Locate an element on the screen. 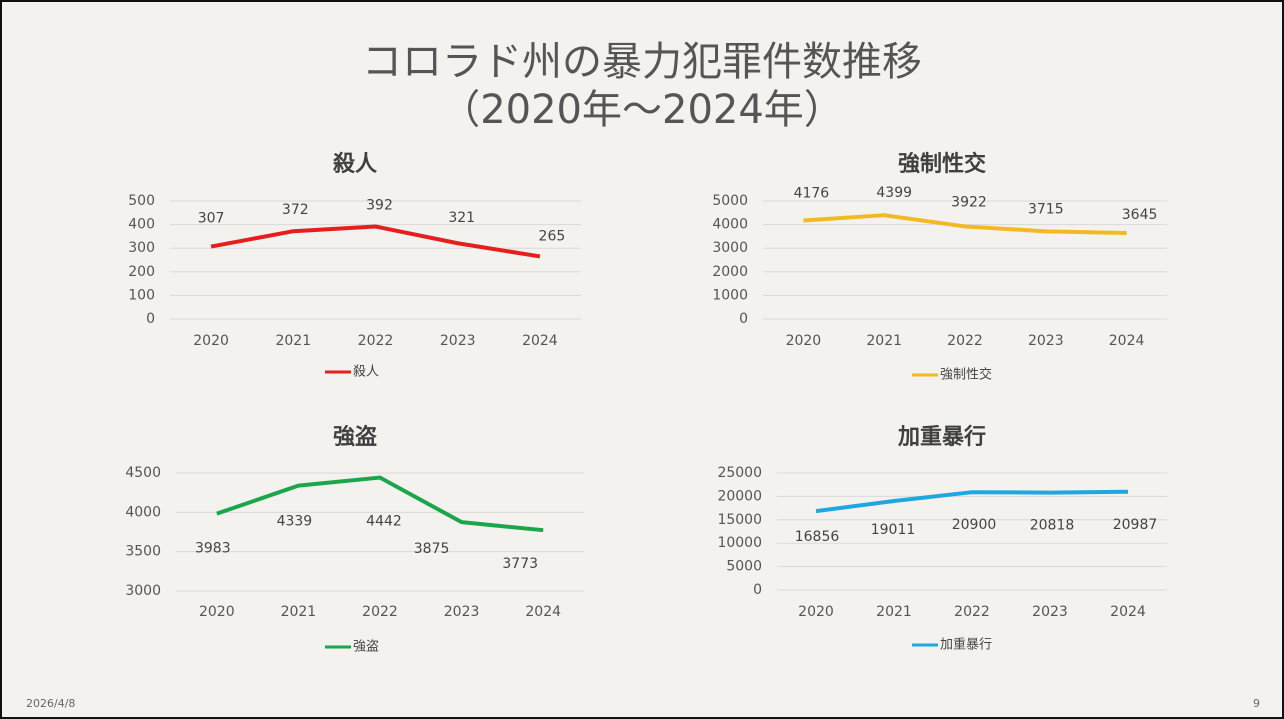 This screenshot has height=719, width=1284. y-tick-label: 1000 is located at coordinates (730, 295).